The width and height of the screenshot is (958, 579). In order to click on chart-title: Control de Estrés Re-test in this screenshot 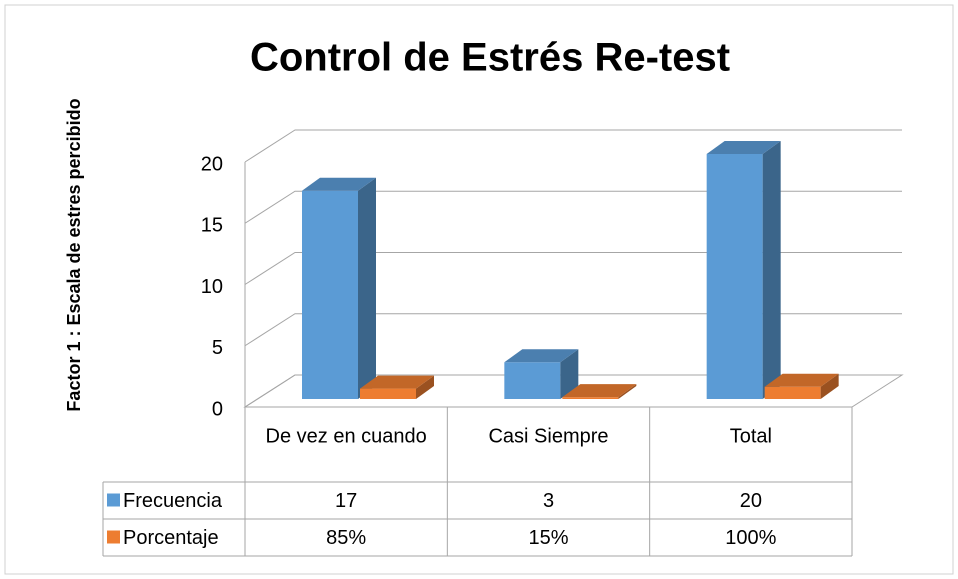, I will do `click(490, 58)`.